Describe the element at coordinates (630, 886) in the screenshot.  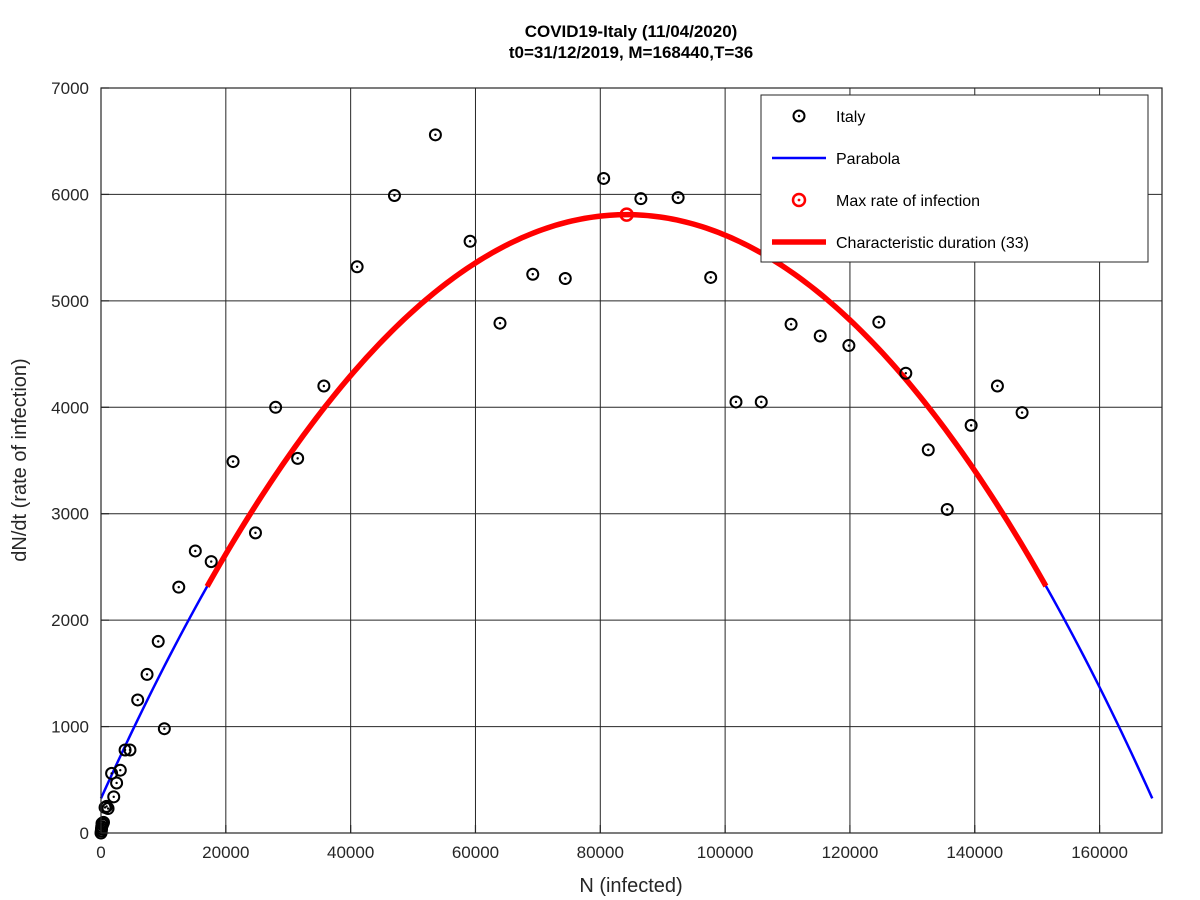
I see `x-axis-label: N (infected)` at that location.